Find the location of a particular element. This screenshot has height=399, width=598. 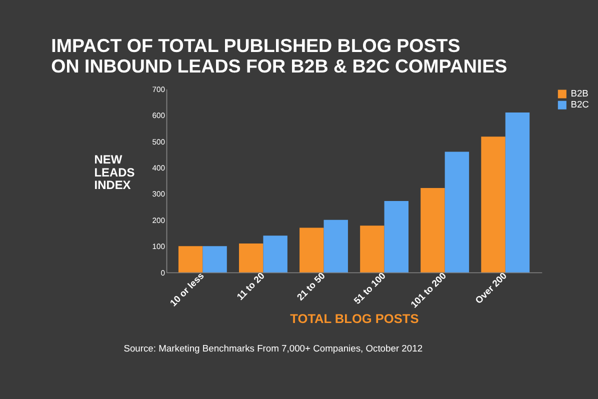

chart-title: IMPACT OF TOTAL PUBLISHED BLOG POSTS ON INBOUND LEADS FOR B2B & B2C COMPANIES is located at coordinates (279, 56).